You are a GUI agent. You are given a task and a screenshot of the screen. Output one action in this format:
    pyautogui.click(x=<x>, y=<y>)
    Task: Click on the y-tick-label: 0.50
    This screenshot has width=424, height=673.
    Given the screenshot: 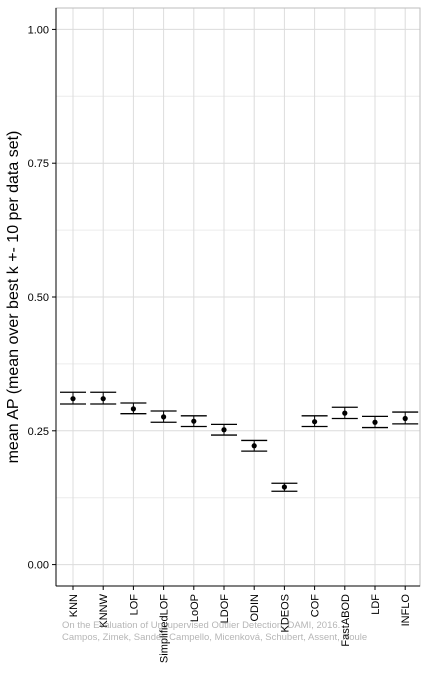 What is the action you would take?
    pyautogui.click(x=38, y=298)
    